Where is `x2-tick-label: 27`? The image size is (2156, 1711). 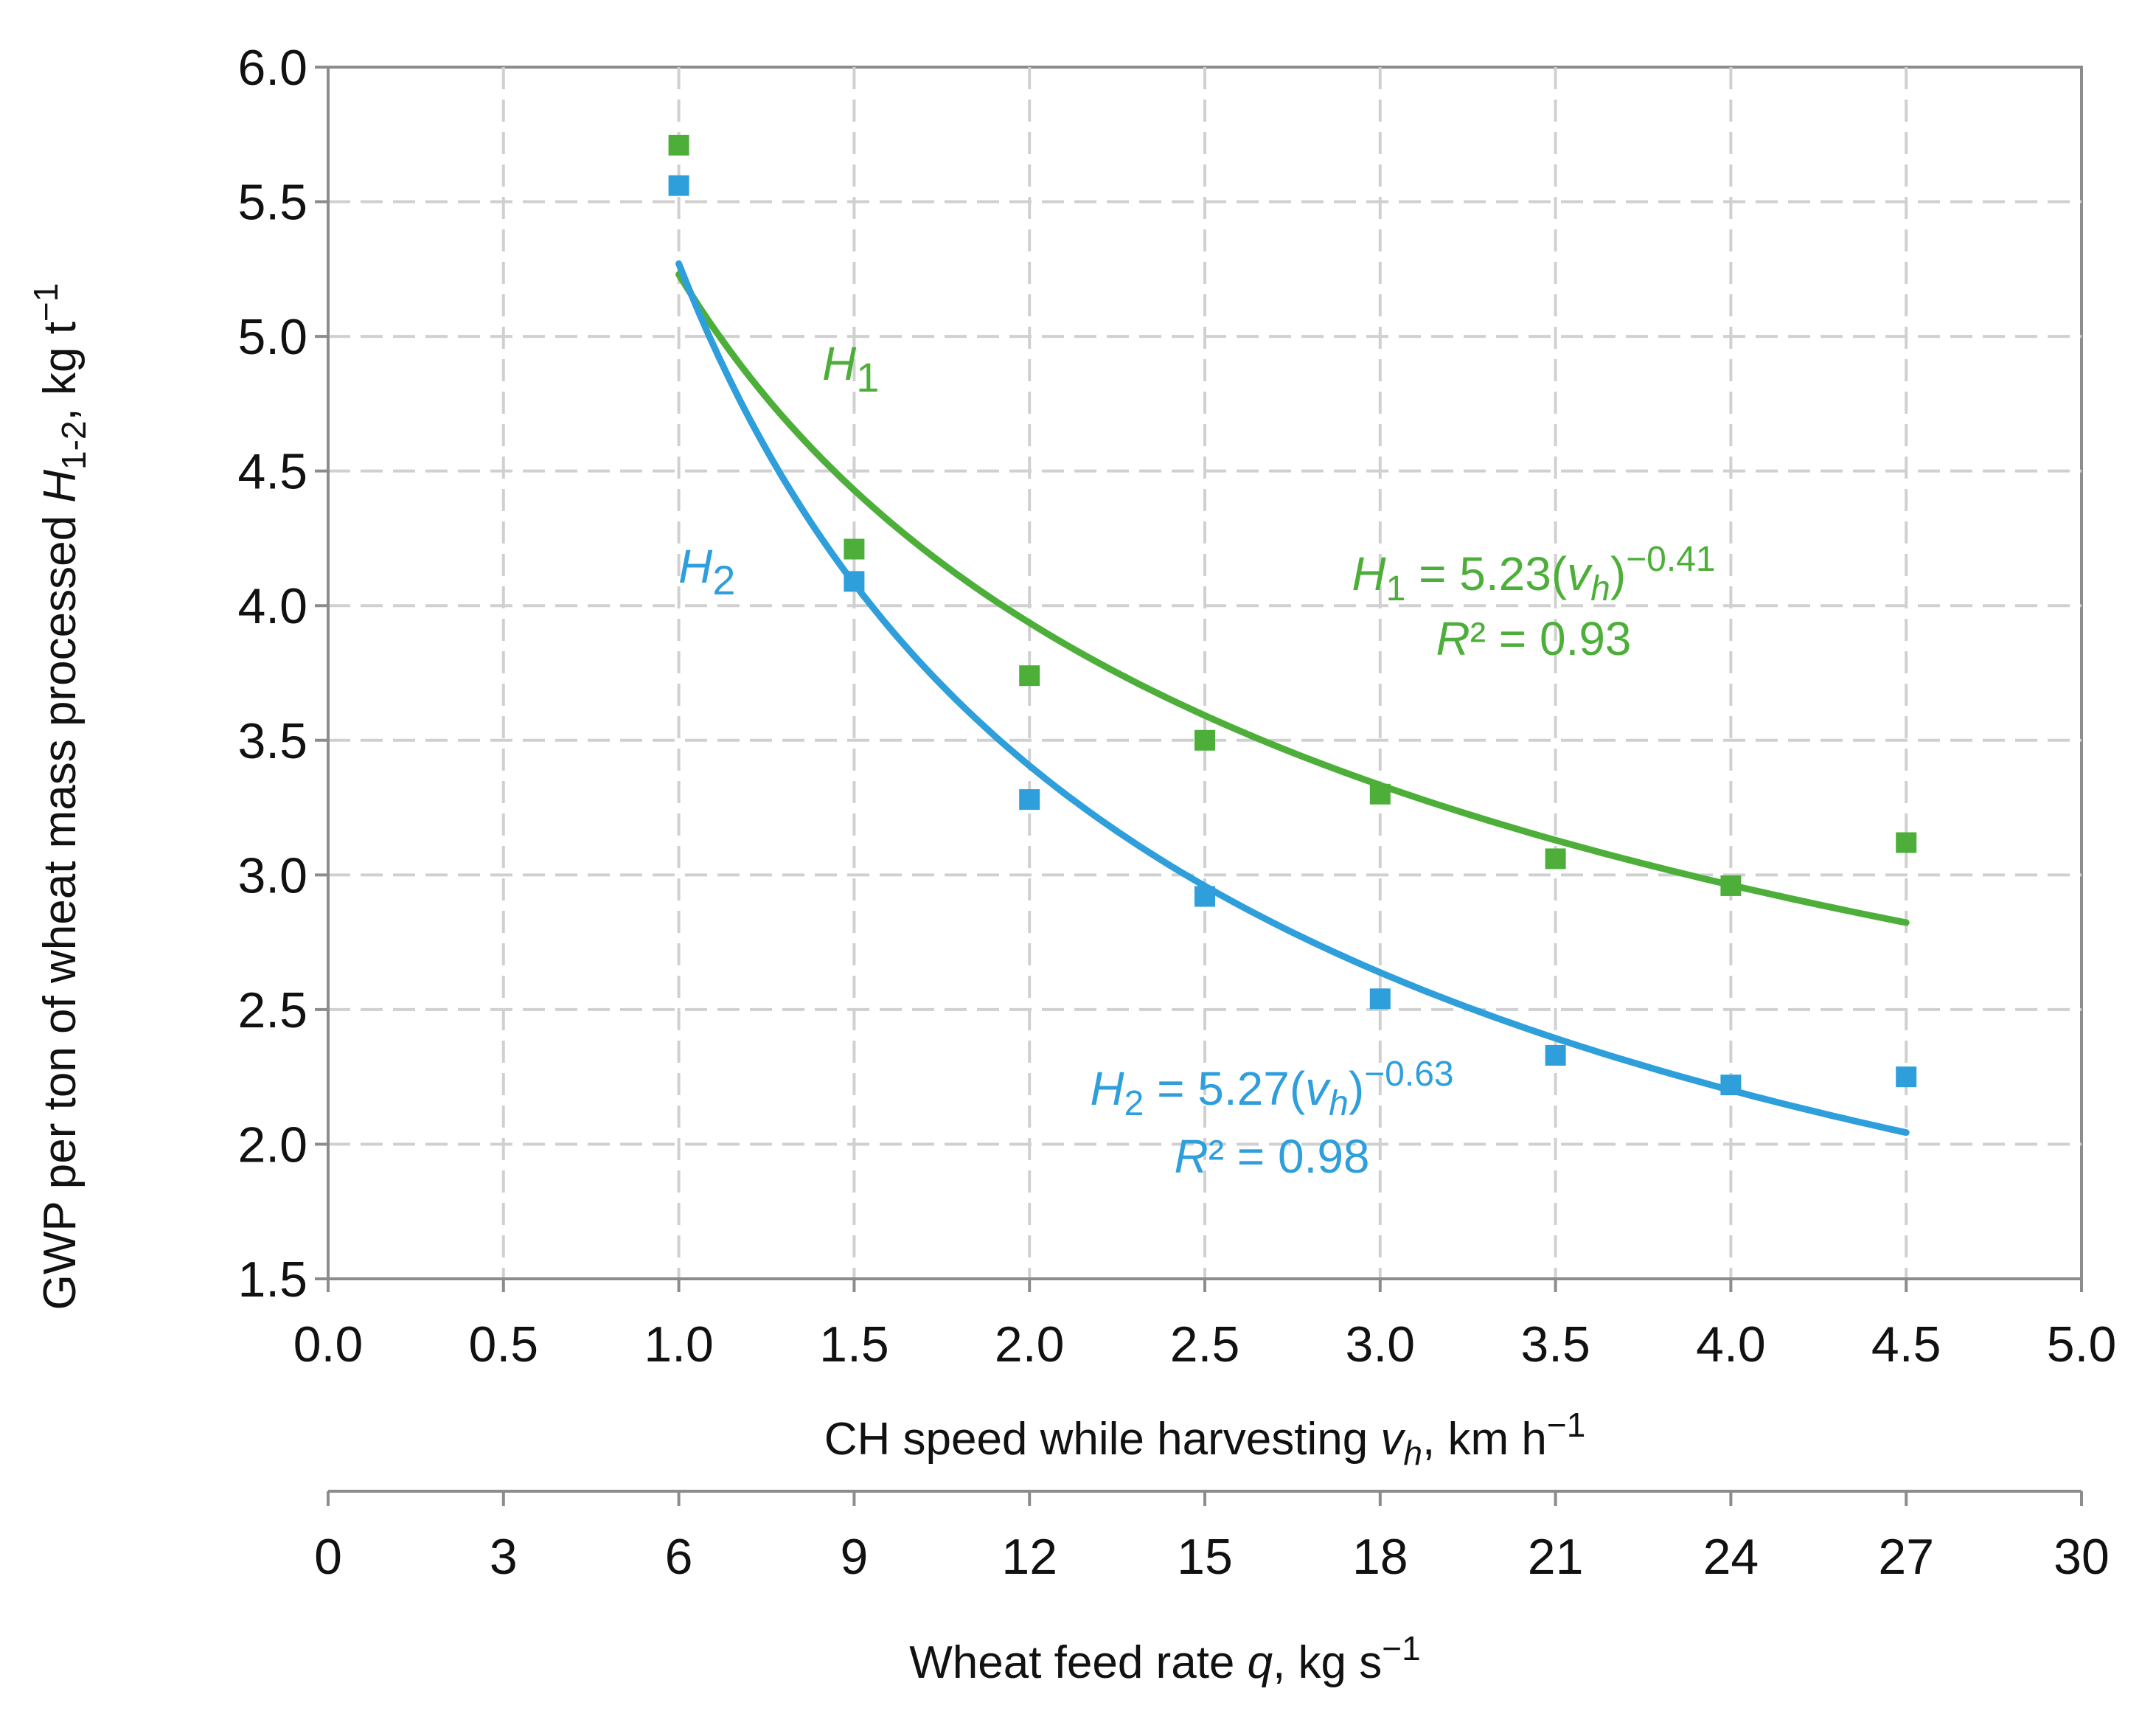 x2-tick-label: 27 is located at coordinates (1906, 1557).